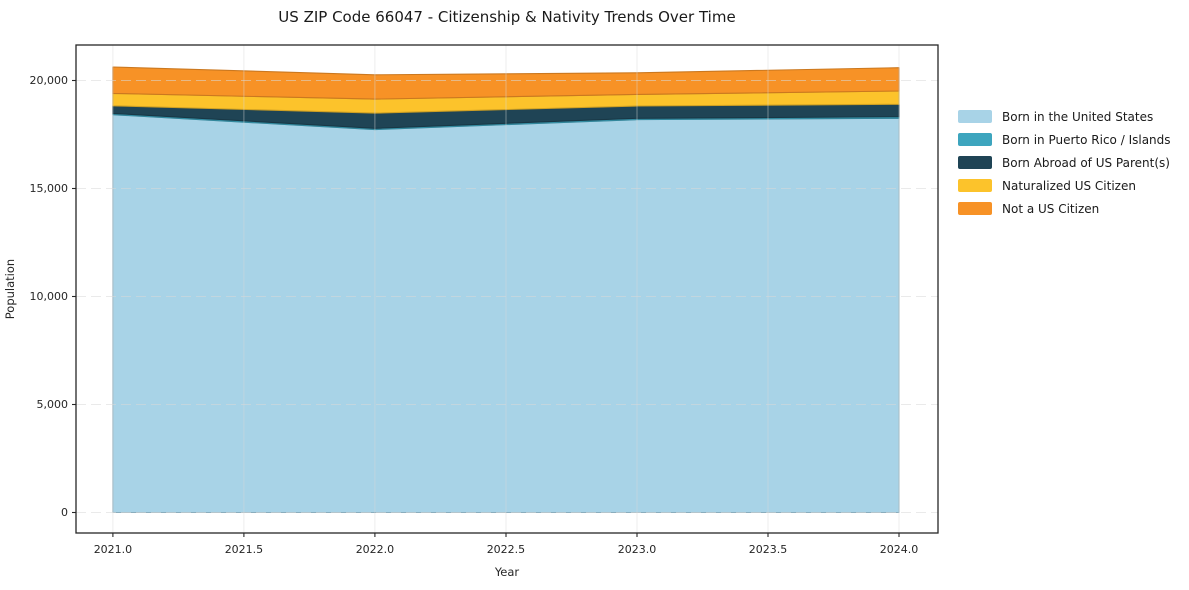  Describe the element at coordinates (52, 404) in the screenshot. I see `y-tick-label-1: 5,000` at that location.